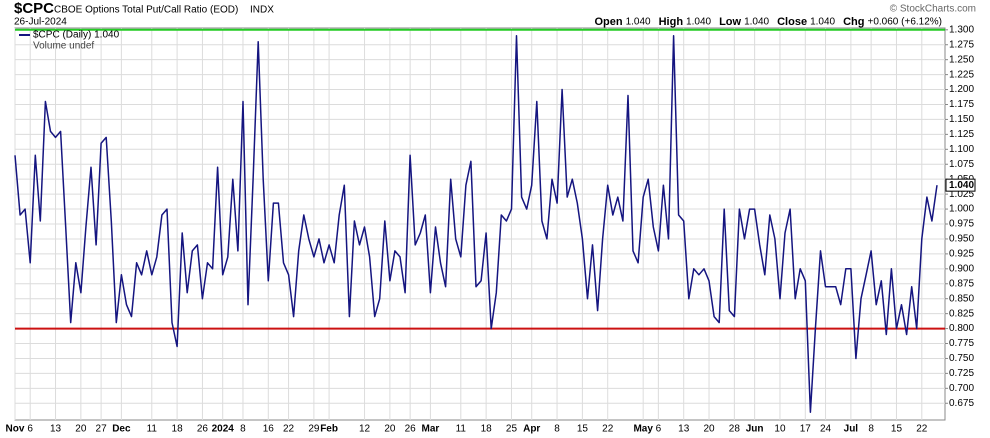 The height and width of the screenshot is (438, 990). Describe the element at coordinates (608, 22) in the screenshot. I see `quote-label: Open` at that location.